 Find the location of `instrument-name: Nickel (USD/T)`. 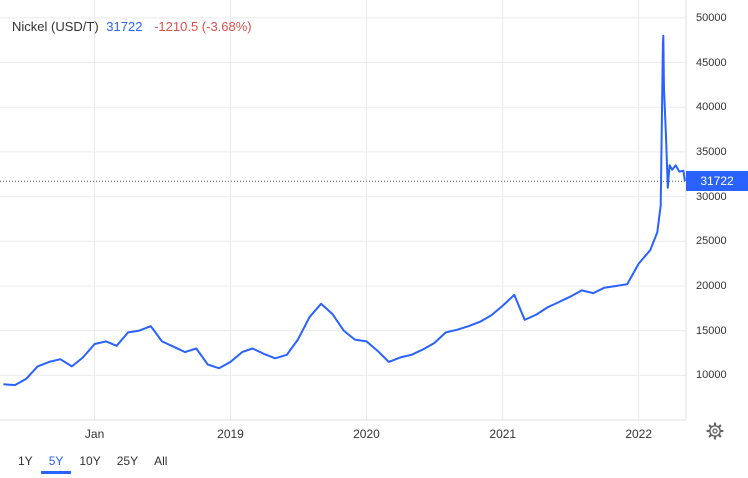

instrument-name: Nickel (USD/T) is located at coordinates (55, 26).